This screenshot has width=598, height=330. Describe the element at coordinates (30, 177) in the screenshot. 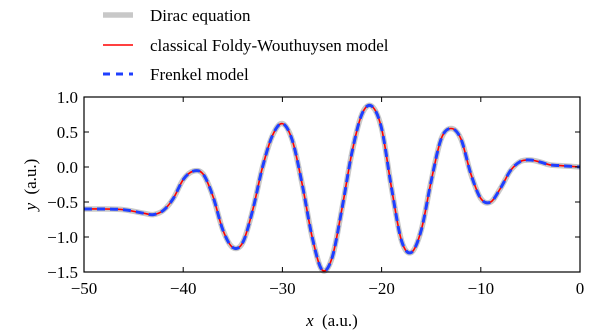

I see `y-axis-unit: (a.u.)` at that location.